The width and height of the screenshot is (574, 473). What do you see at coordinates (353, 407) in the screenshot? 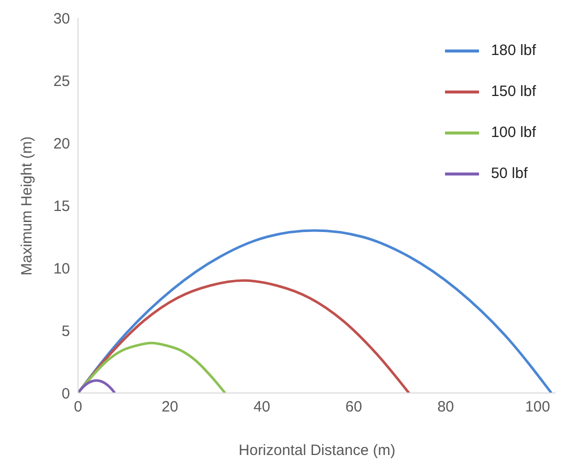
I see `x-tick-label: 60` at bounding box center [353, 407].